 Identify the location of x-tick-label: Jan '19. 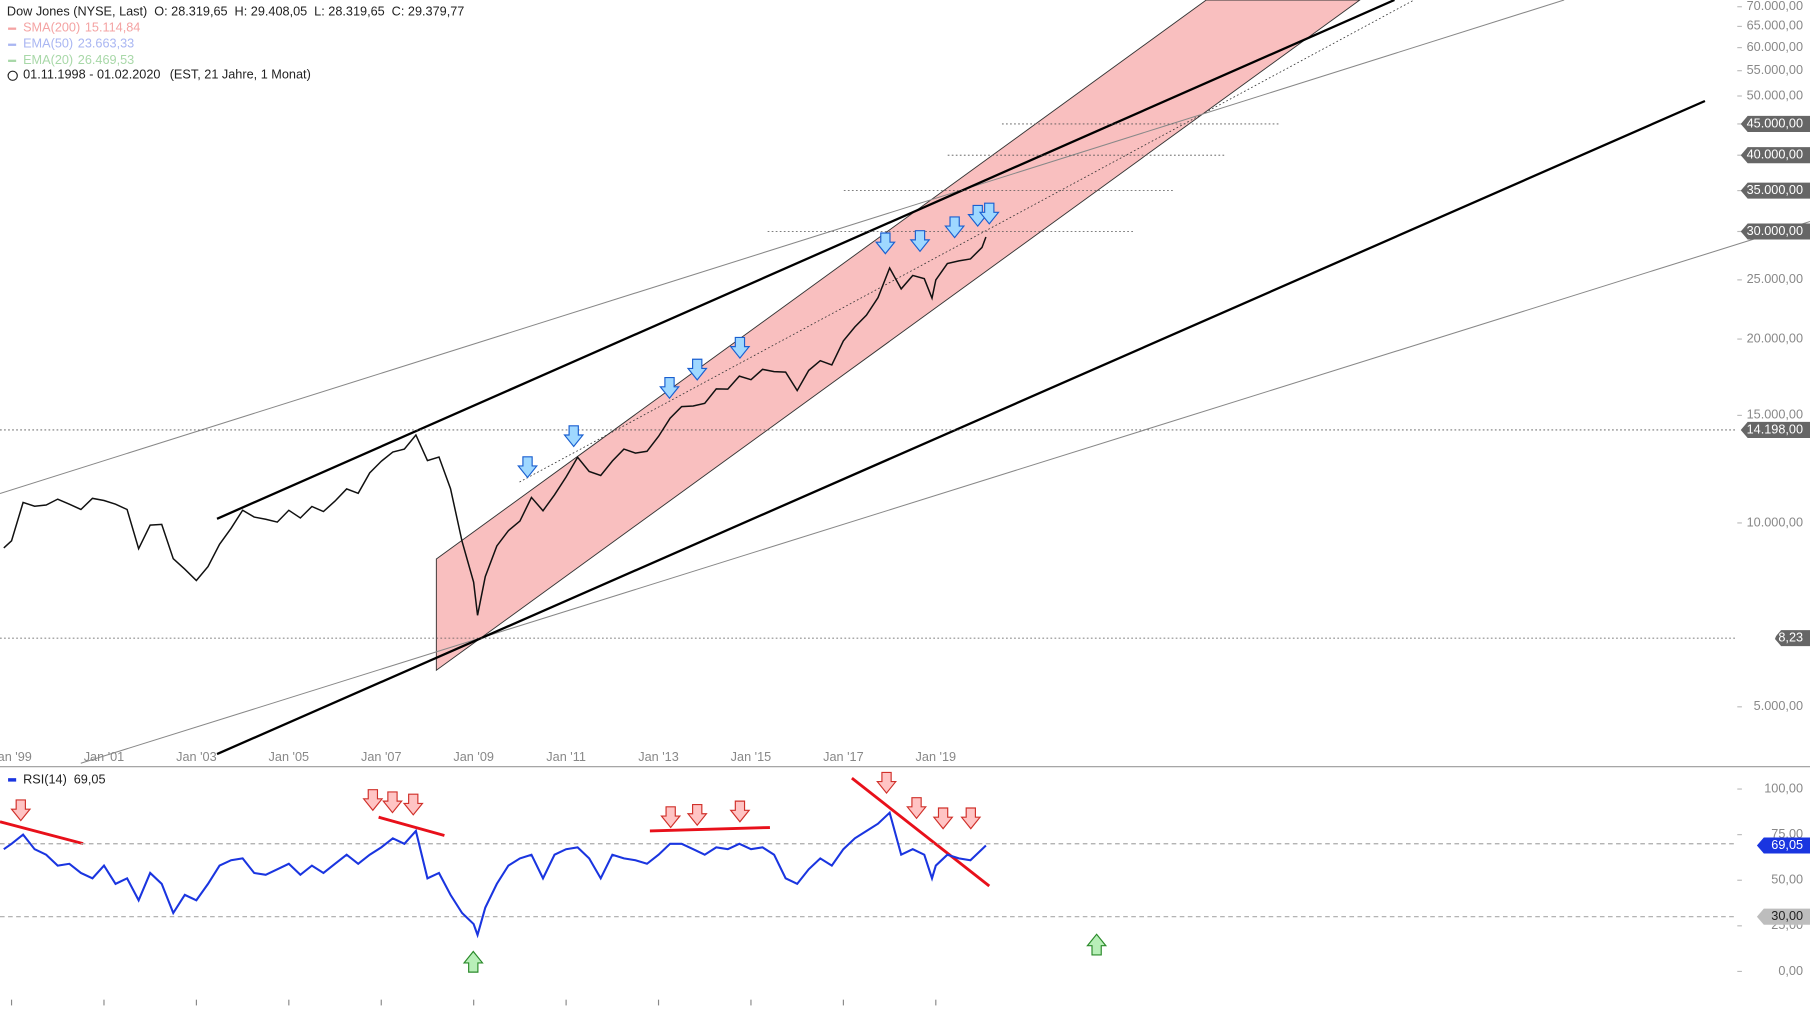
(936, 757).